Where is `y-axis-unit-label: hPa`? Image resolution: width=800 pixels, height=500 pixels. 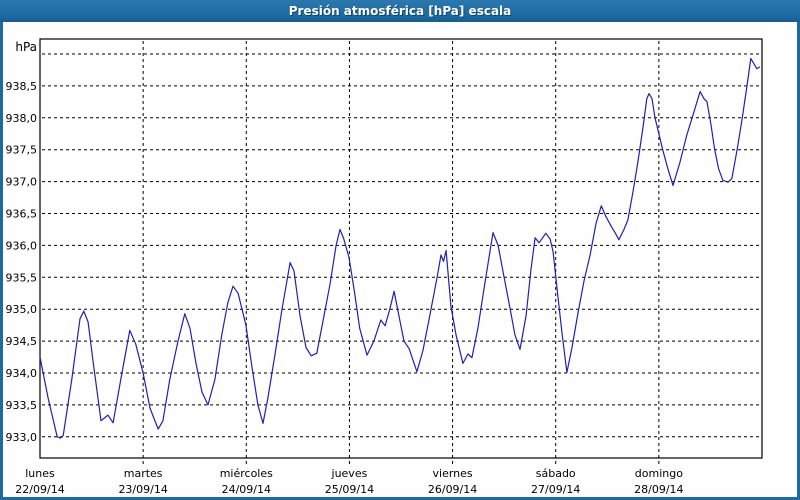
y-axis-unit-label: hPa is located at coordinates (26, 47).